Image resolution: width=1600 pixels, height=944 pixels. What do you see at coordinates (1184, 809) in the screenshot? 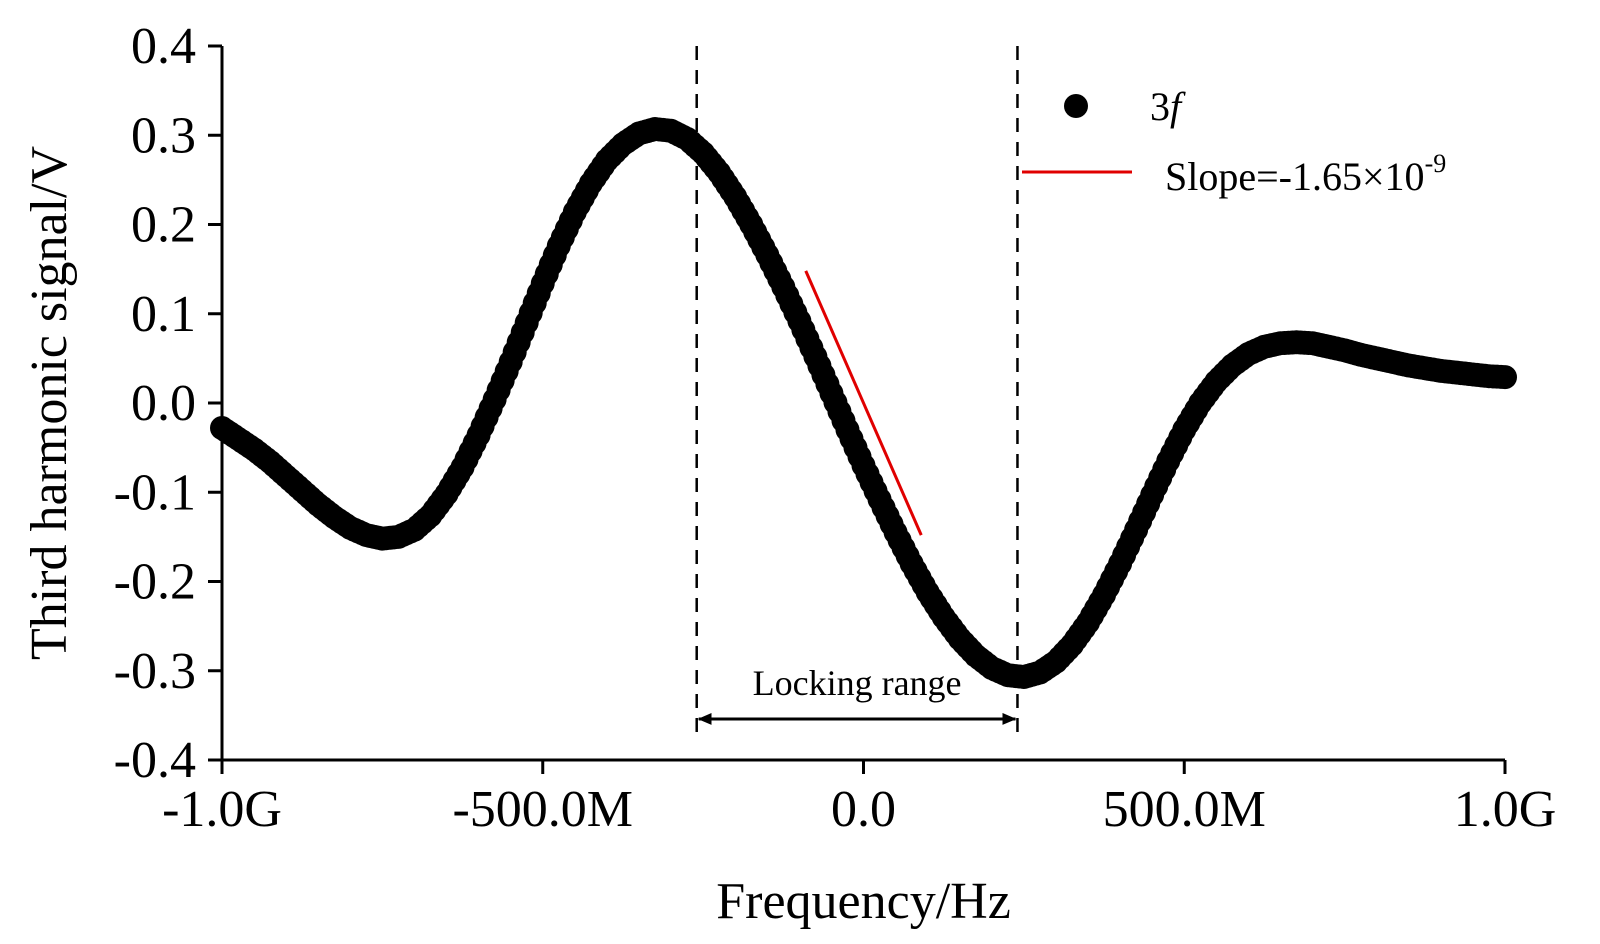
I see `x-tick-label: 500.0M` at bounding box center [1184, 809].